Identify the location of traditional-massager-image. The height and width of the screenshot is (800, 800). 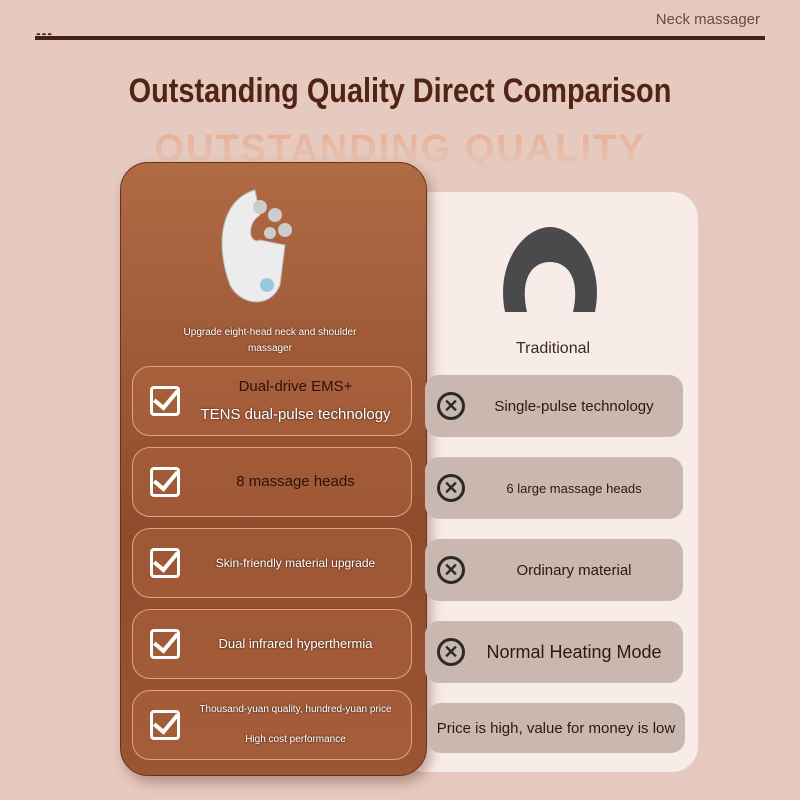
(550, 269).